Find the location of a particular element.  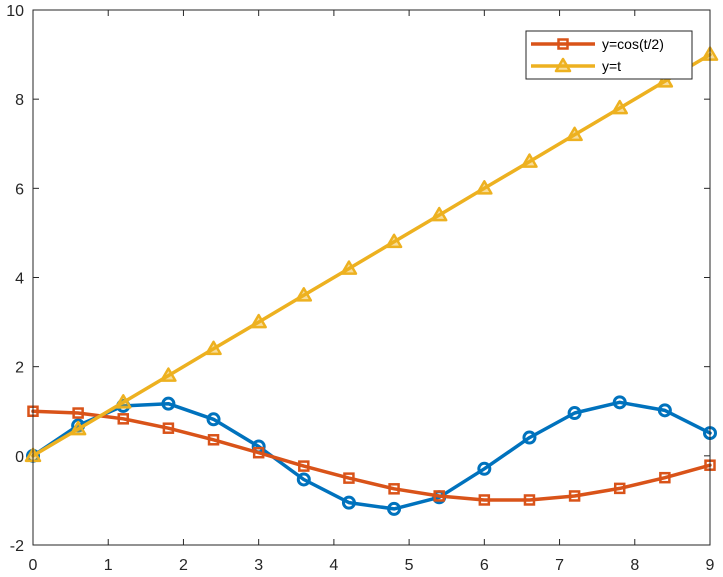

y-tick-label: 4 is located at coordinates (19, 279).